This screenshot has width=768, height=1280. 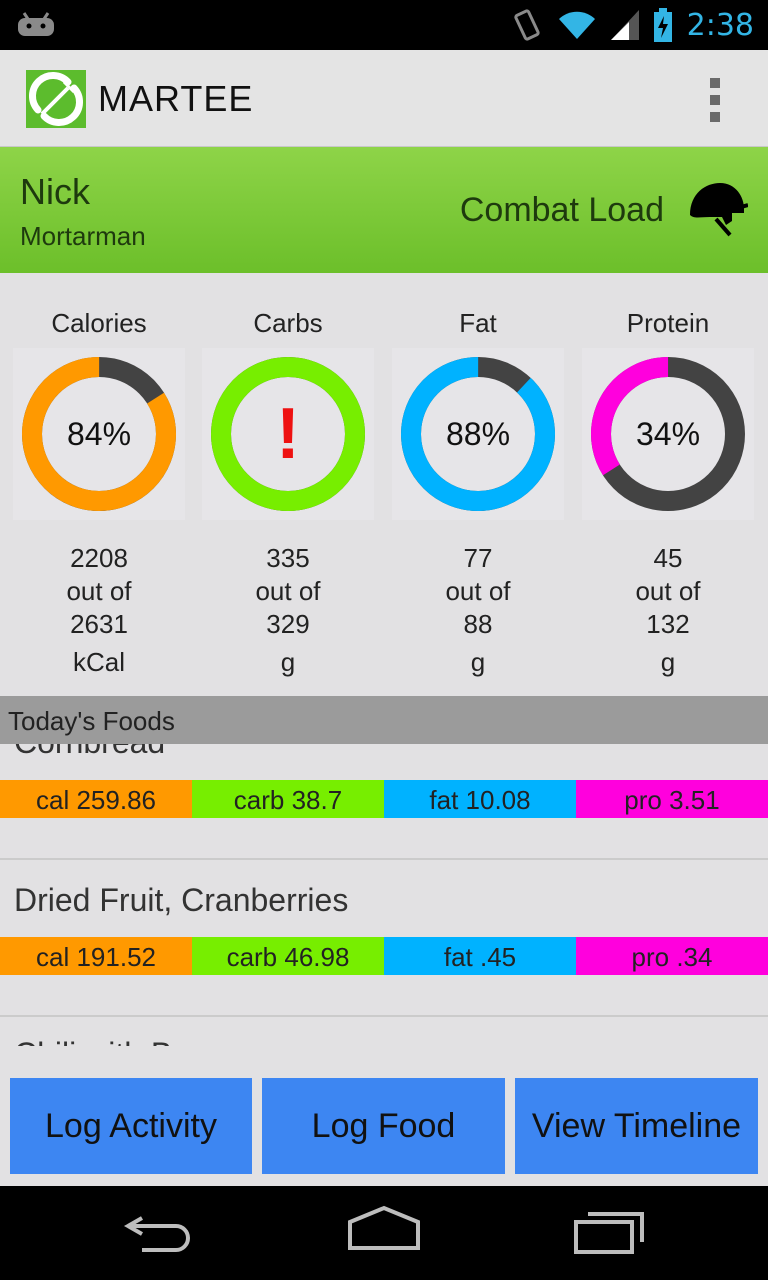 What do you see at coordinates (99, 323) in the screenshot?
I see `stat-label: Calories` at bounding box center [99, 323].